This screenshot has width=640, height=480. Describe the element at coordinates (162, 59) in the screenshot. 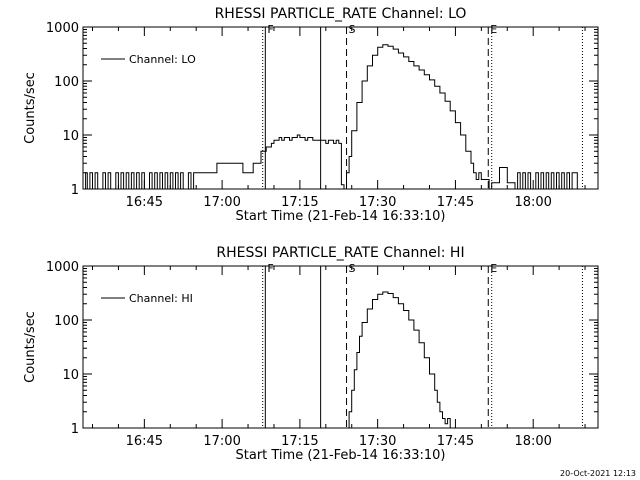

I see `legend-label: Channel: LO` at that location.